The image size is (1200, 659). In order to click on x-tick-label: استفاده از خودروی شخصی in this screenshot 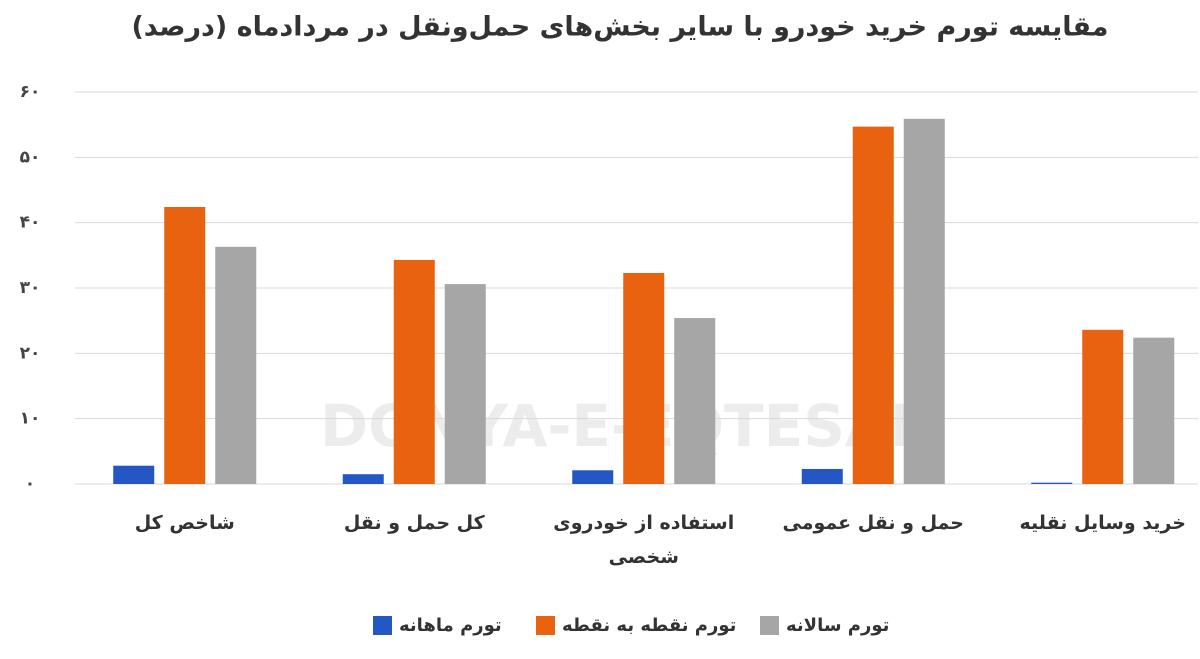, I will do `click(644, 540)`.